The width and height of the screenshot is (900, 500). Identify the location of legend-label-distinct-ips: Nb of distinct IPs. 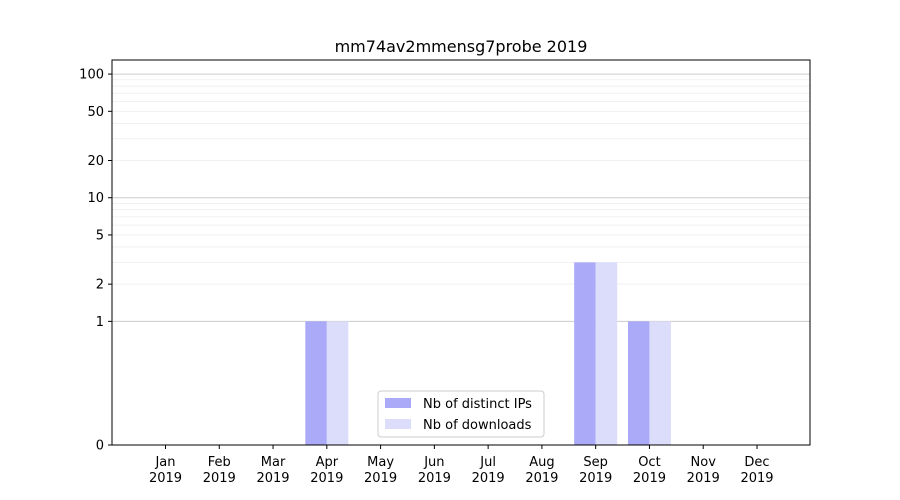
(477, 404).